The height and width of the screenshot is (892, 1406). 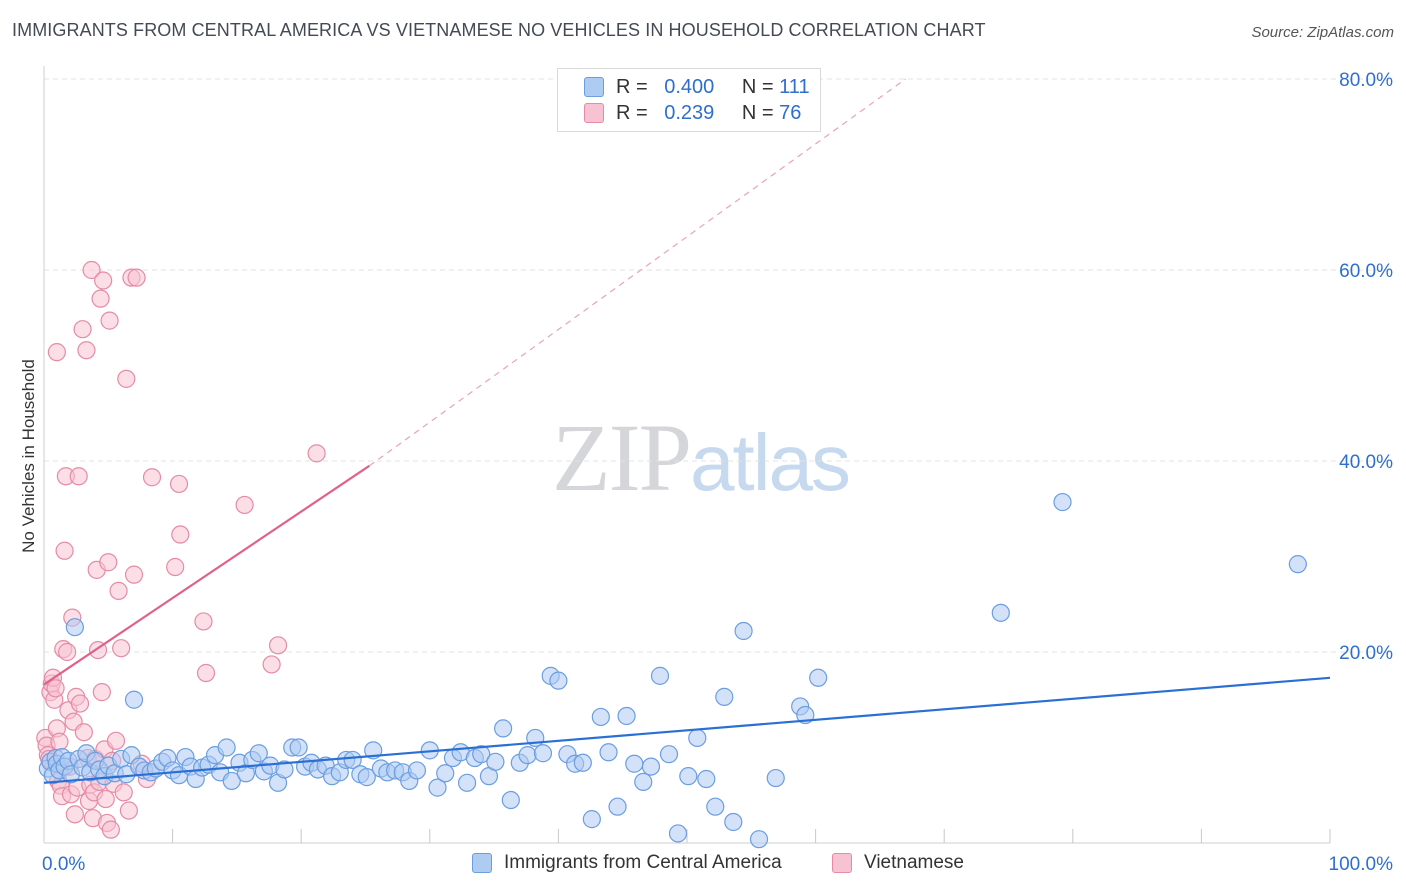 I want to click on series-legend-swatch-blue, so click(x=482, y=863).